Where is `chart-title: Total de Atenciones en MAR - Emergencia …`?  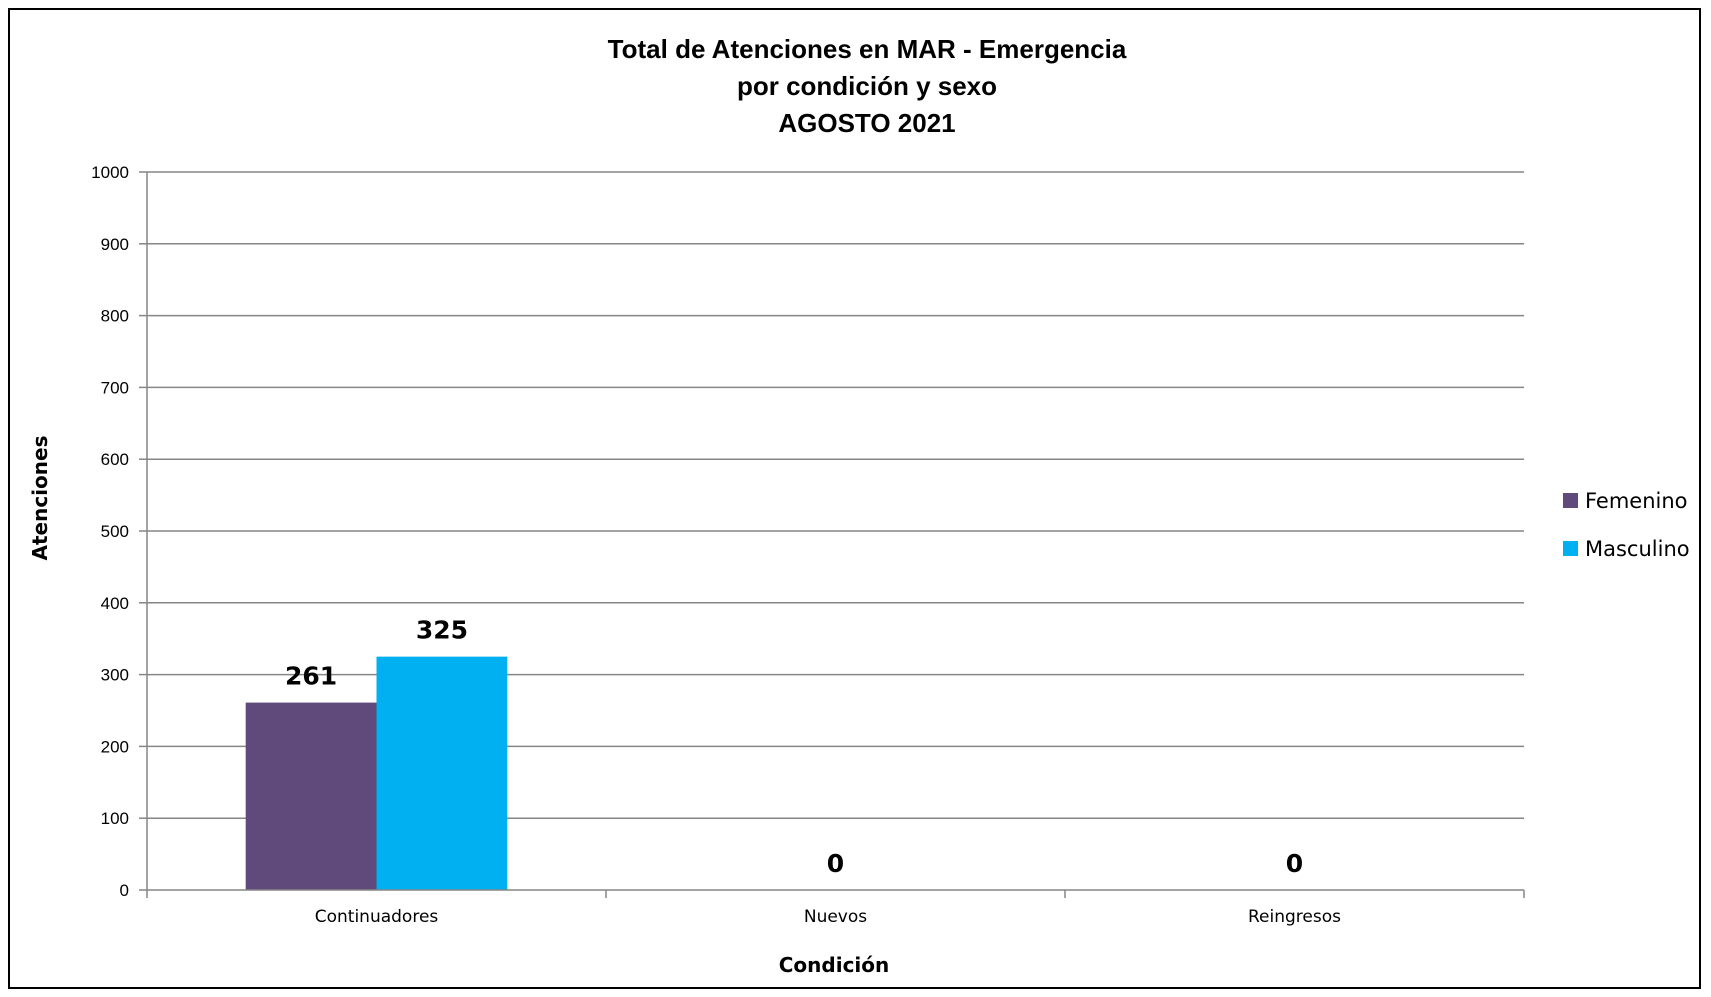 chart-title: Total de Atenciones en MAR - Emergencia … is located at coordinates (867, 86).